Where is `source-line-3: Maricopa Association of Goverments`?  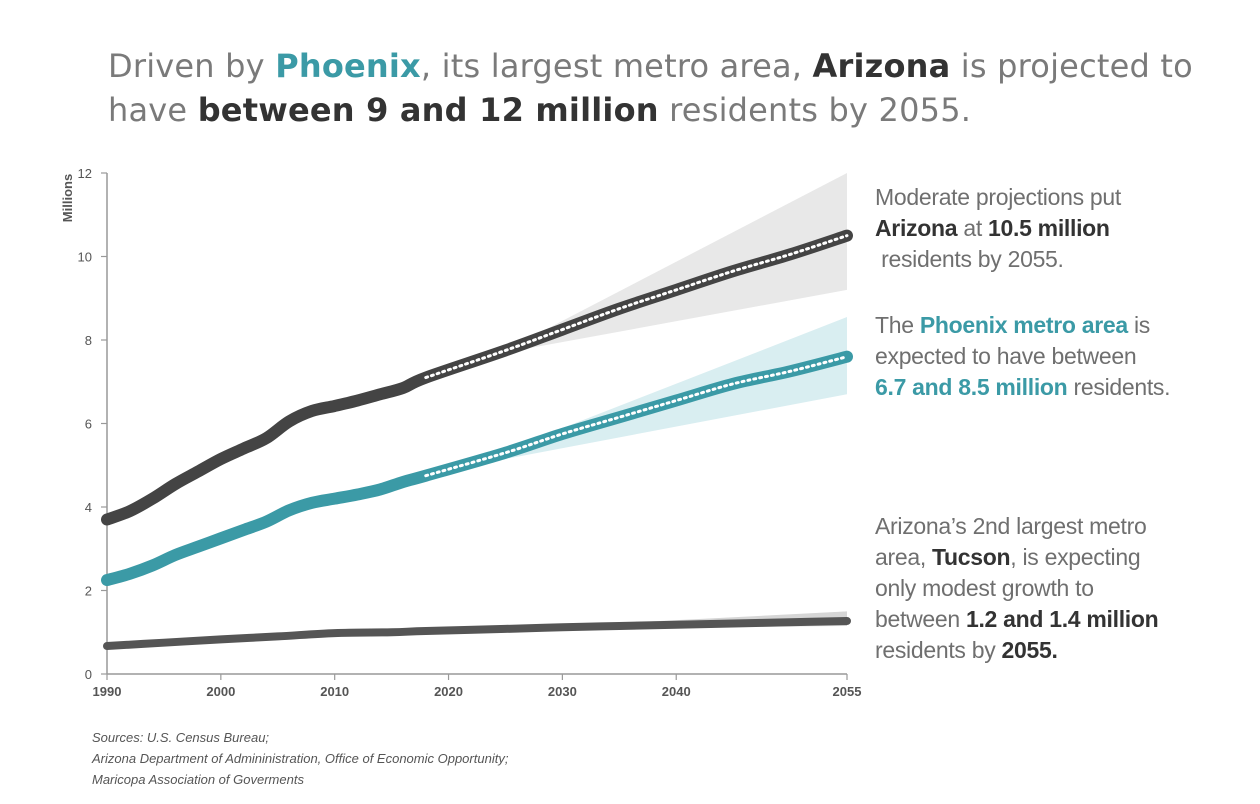 source-line-3: Maricopa Association of Goverments is located at coordinates (198, 779).